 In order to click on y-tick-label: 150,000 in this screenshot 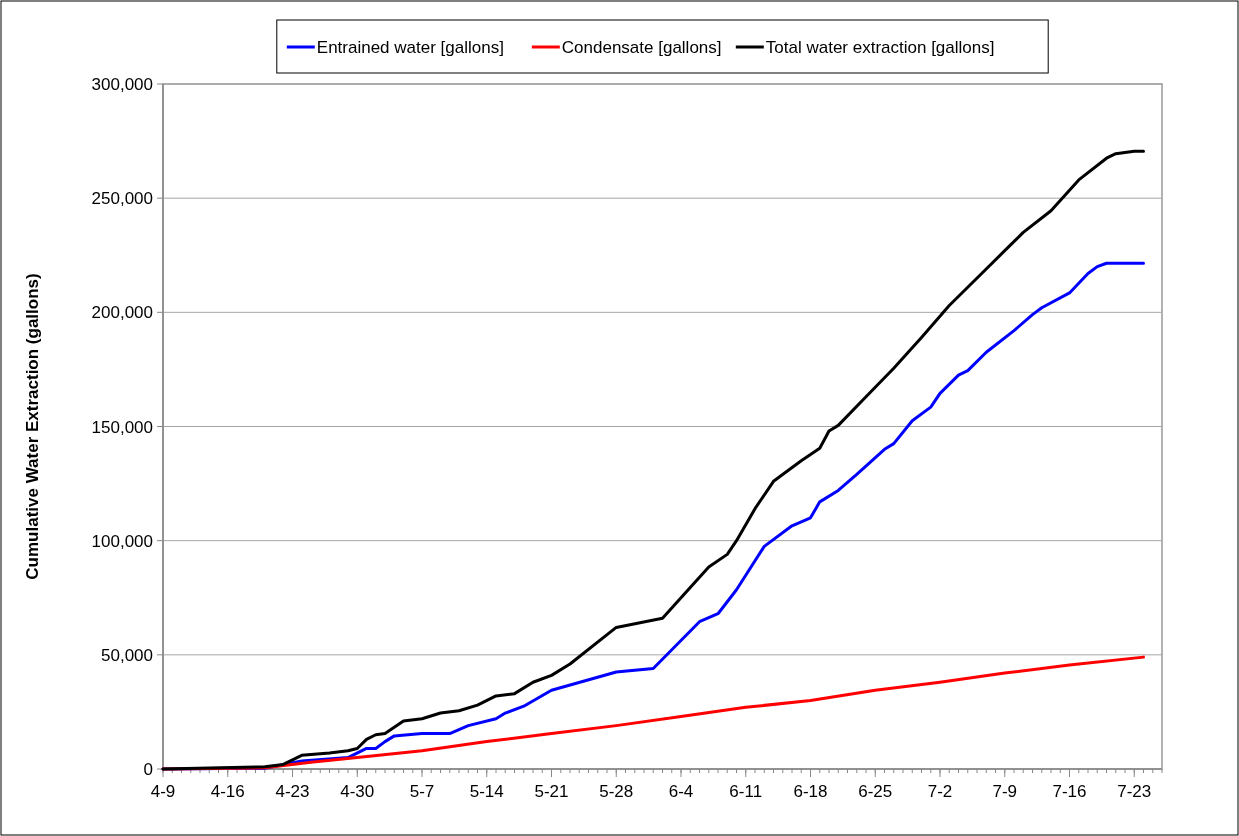, I will do `click(122, 427)`.